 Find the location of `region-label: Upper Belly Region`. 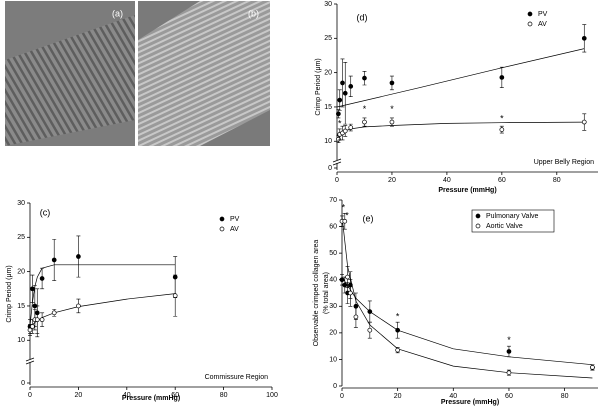

region-label: Upper Belly Region is located at coordinates (564, 162).